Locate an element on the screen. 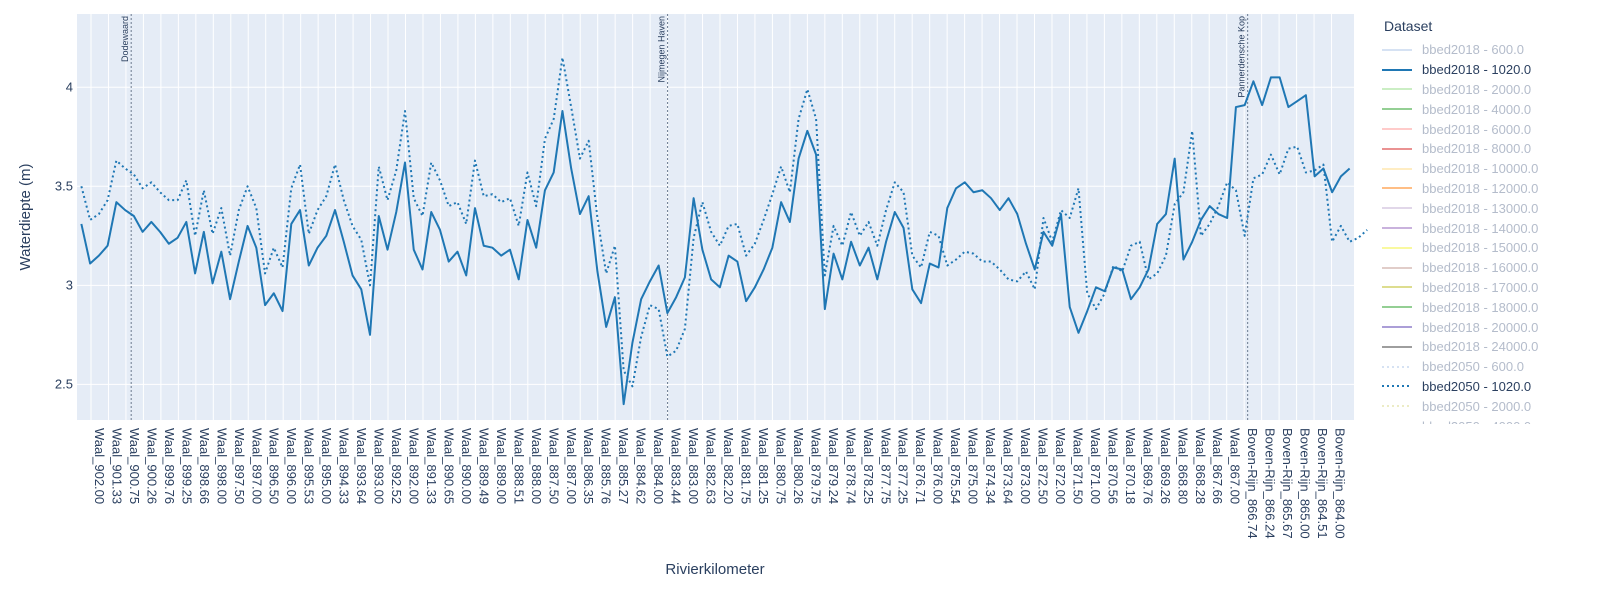 The width and height of the screenshot is (1600, 599). x-tick-label: Boven-Rijn_866.24 is located at coordinates (1270, 483).